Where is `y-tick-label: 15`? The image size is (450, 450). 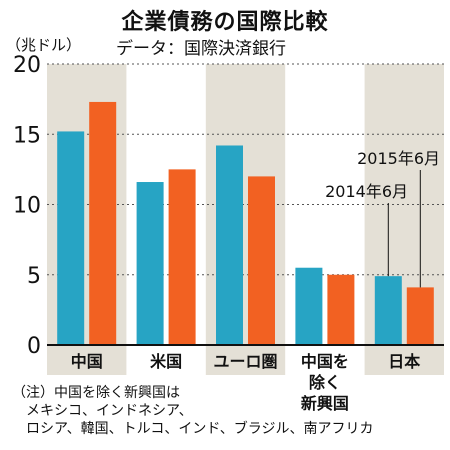
y-tick-label: 15 is located at coordinates (27, 135).